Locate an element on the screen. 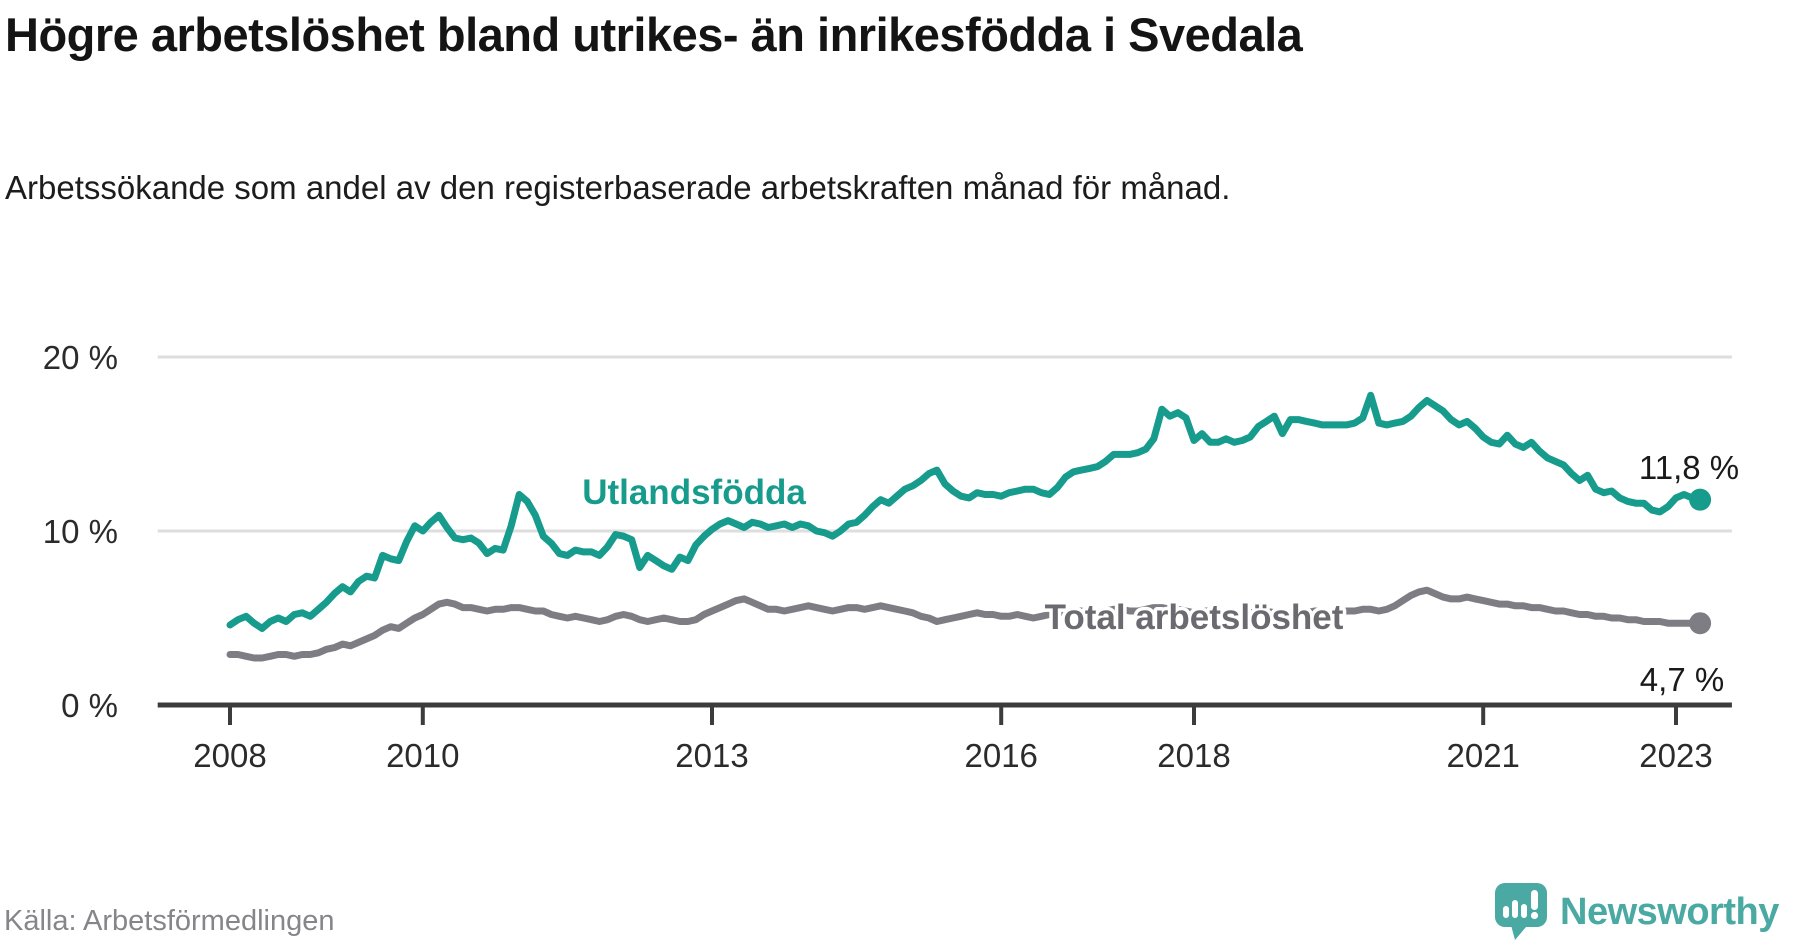 The height and width of the screenshot is (948, 1800). x-axis-tick-label: 2016 is located at coordinates (1000, 755).